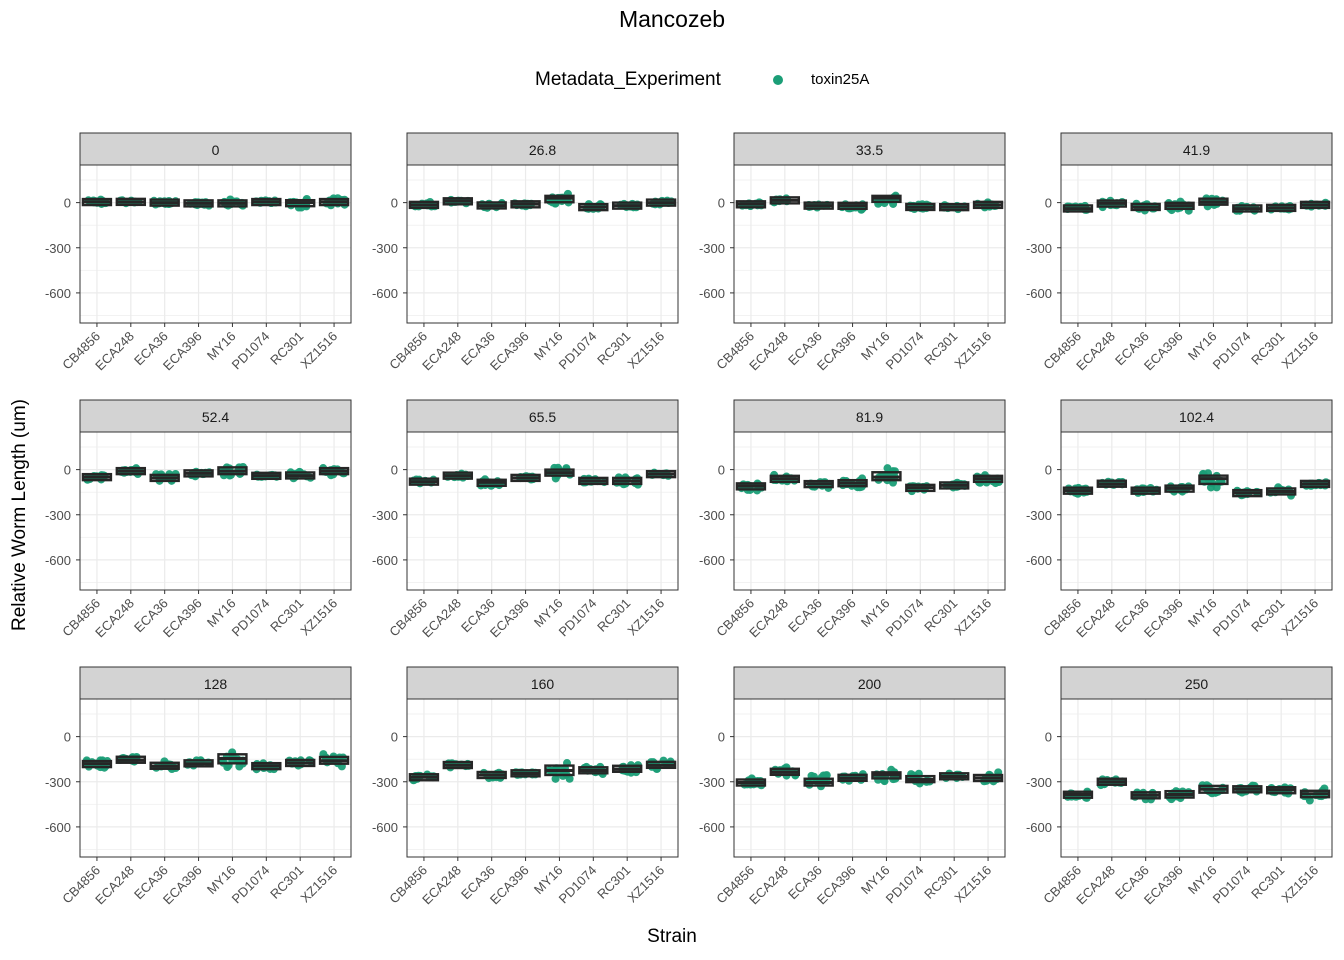  I want to click on facet-strip-label: 41.9, so click(1196, 150).